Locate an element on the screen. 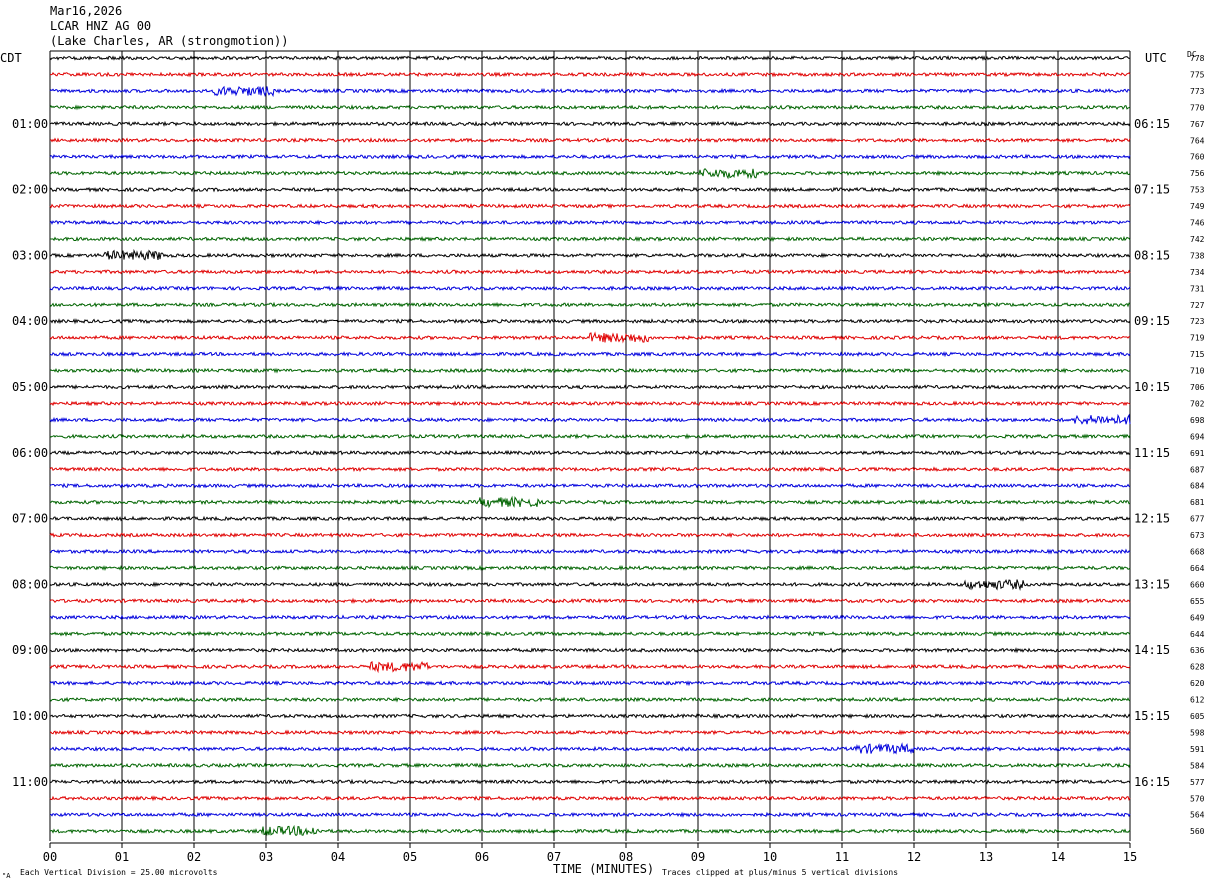  dc-offset-label: 564 is located at coordinates (1197, 815).